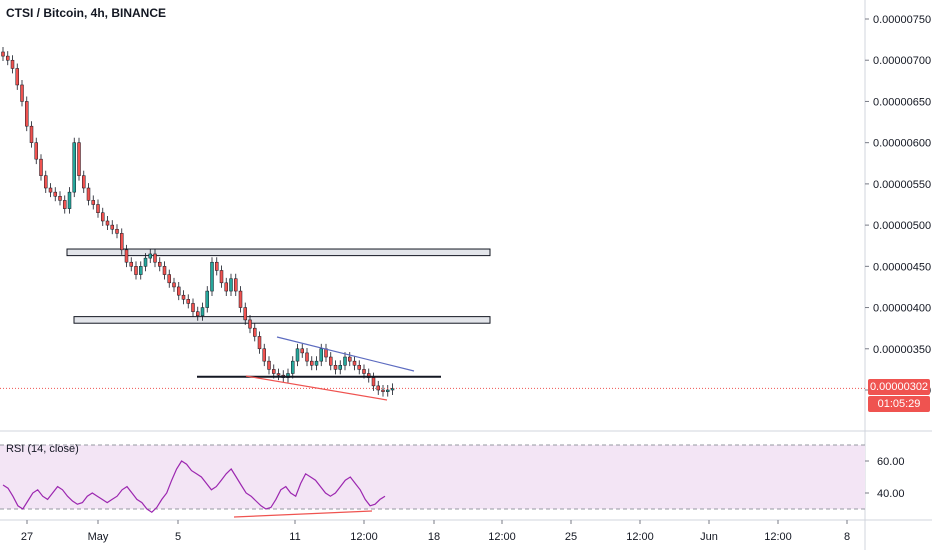  What do you see at coordinates (98, 537) in the screenshot?
I see `time-tick-label: May` at bounding box center [98, 537].